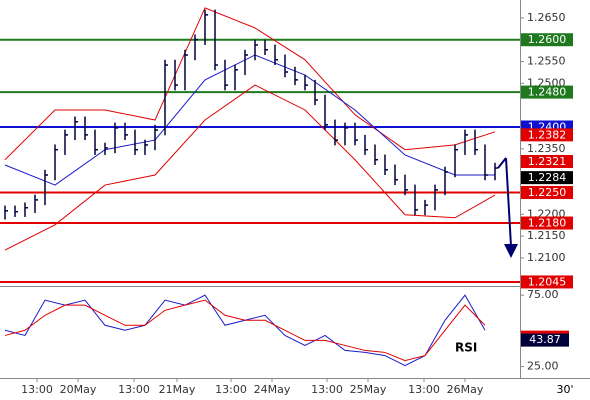 The width and height of the screenshot is (590, 400). Describe the element at coordinates (511, 251) in the screenshot. I see `projection-arrow-head` at that location.